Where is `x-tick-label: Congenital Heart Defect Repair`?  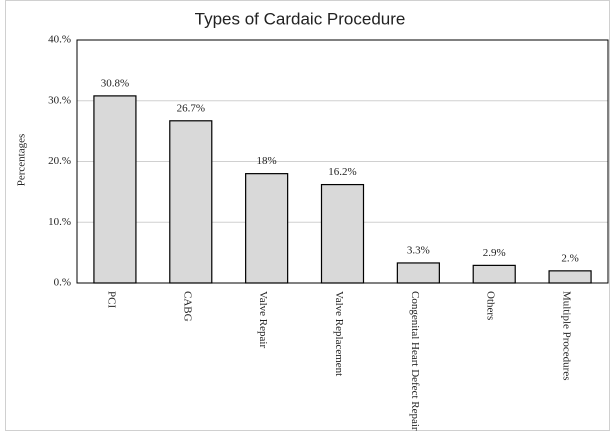
x-tick-label: Congenital Heart Defect Repair is located at coordinates (415, 361).